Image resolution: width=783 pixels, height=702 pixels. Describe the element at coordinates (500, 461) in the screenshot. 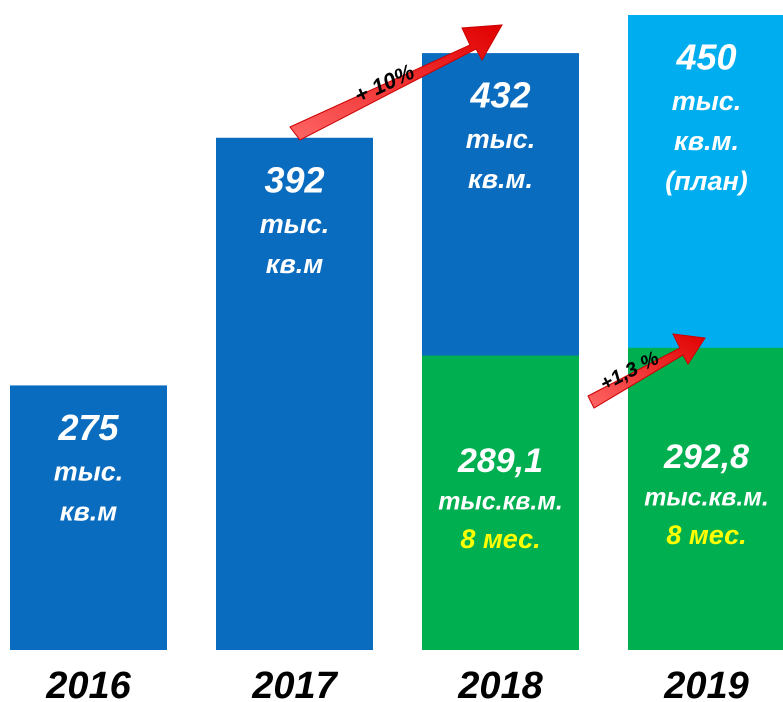

I see `overlay-value-label: 289,1` at that location.